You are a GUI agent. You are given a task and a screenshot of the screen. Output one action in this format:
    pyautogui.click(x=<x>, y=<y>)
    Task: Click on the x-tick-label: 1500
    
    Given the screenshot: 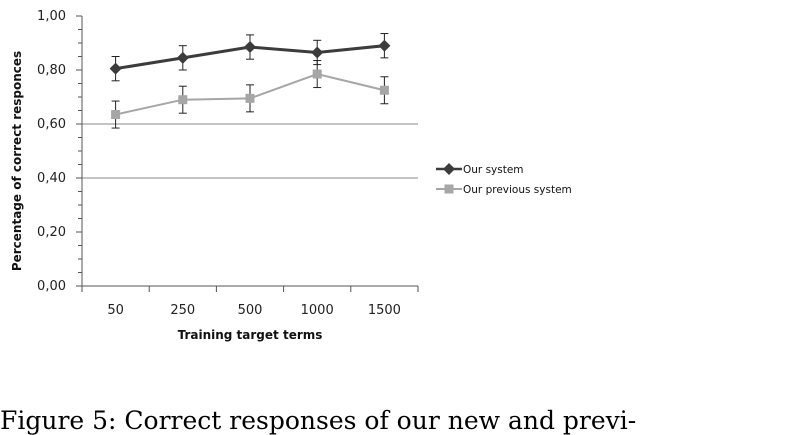 What is the action you would take?
    pyautogui.click(x=384, y=310)
    